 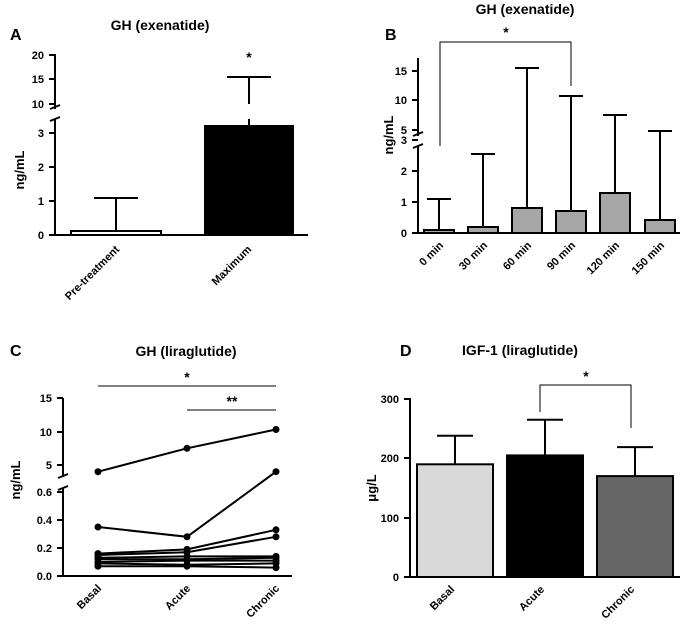 I want to click on panel-b-bar-30min, so click(x=483, y=230).